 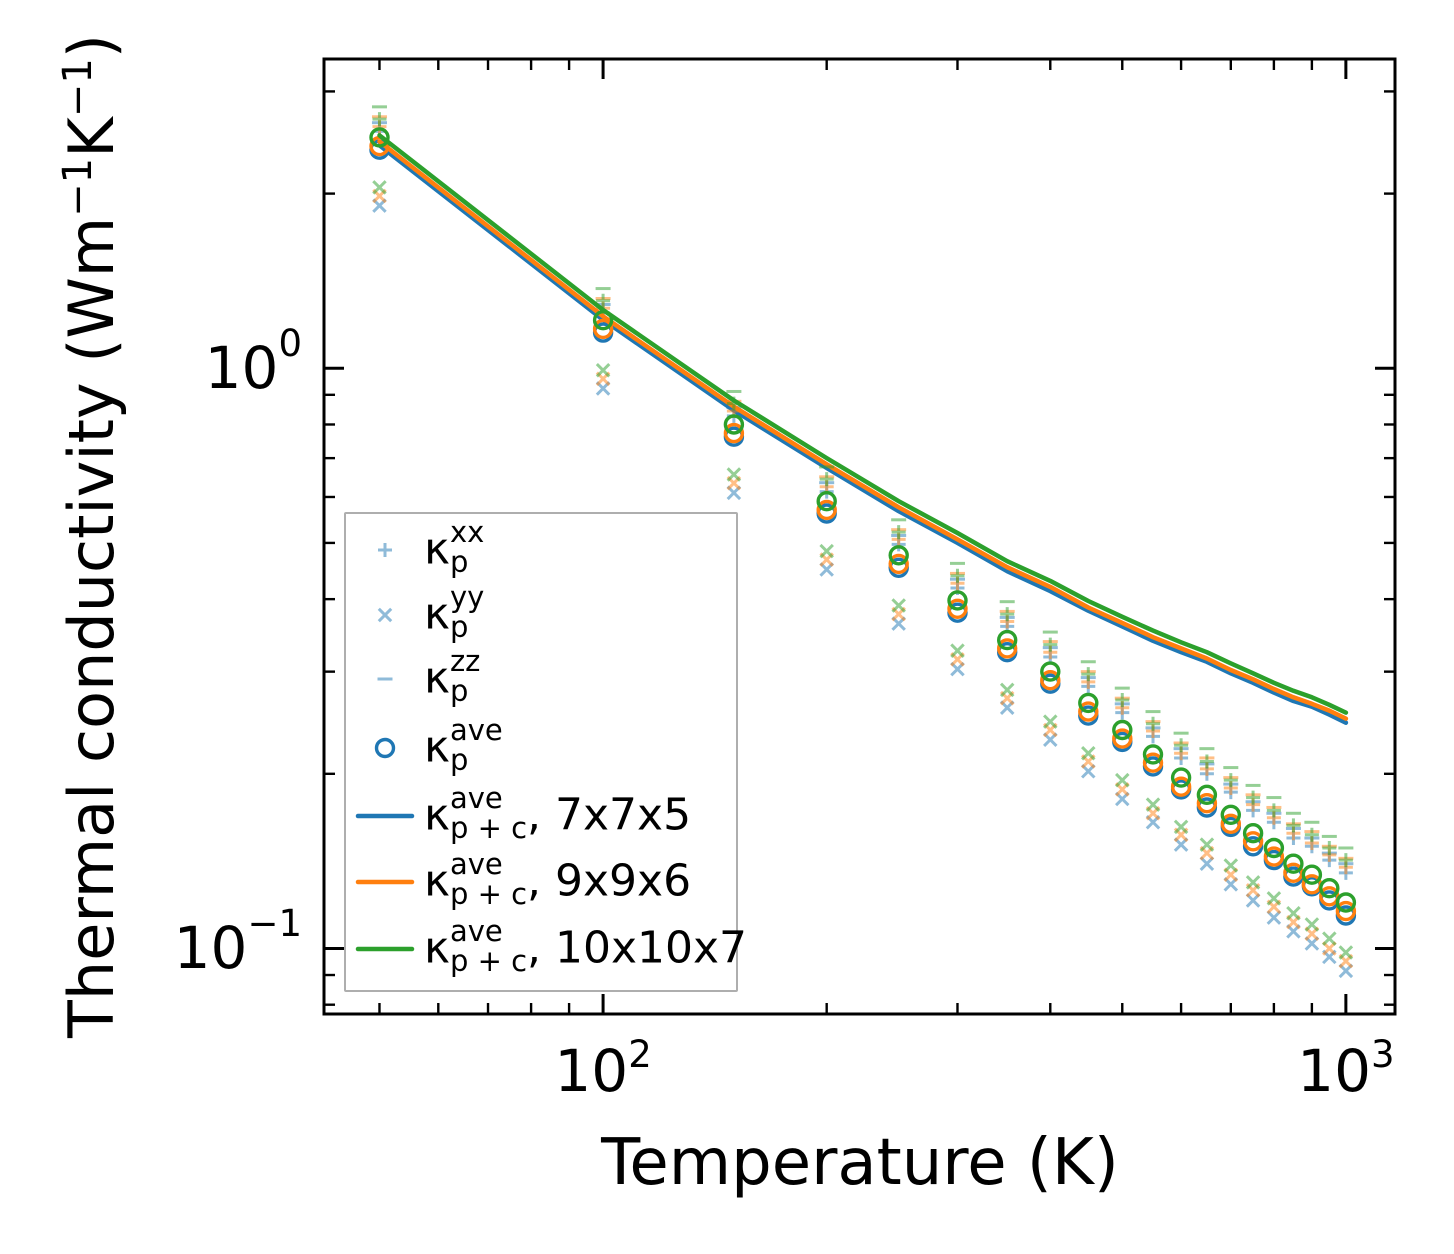 I want to click on legend-label: κ ave p + c, 7x7x5, so click(x=558, y=813).